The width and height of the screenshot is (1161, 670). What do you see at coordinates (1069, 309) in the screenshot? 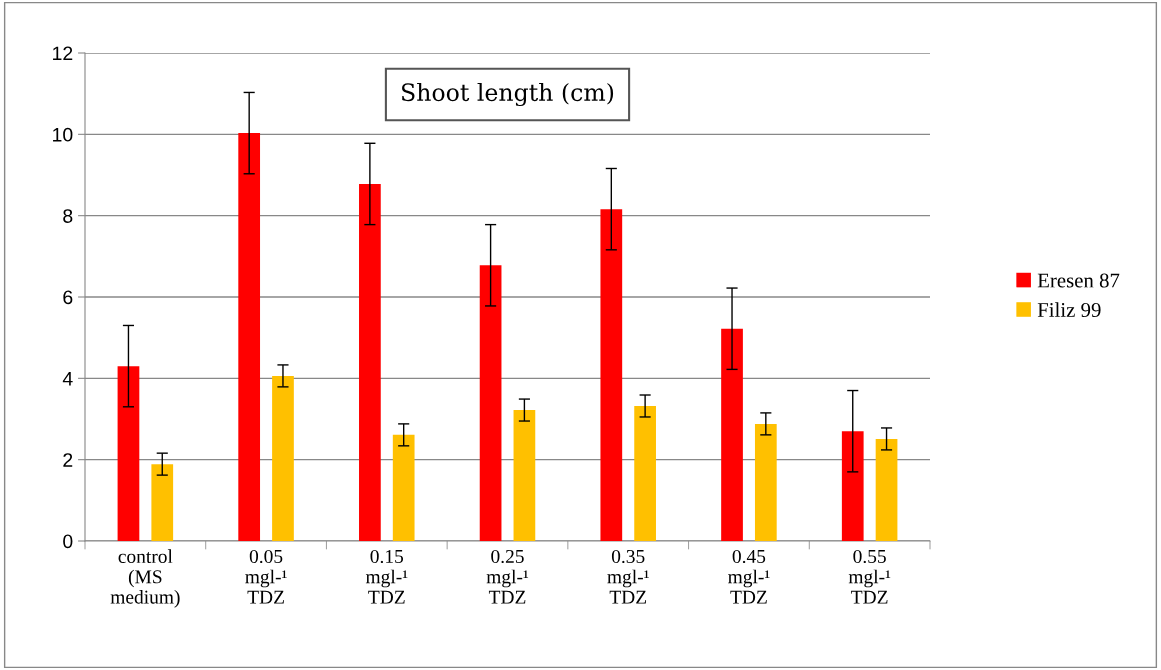
I see `legend-label: Filiz 99` at bounding box center [1069, 309].